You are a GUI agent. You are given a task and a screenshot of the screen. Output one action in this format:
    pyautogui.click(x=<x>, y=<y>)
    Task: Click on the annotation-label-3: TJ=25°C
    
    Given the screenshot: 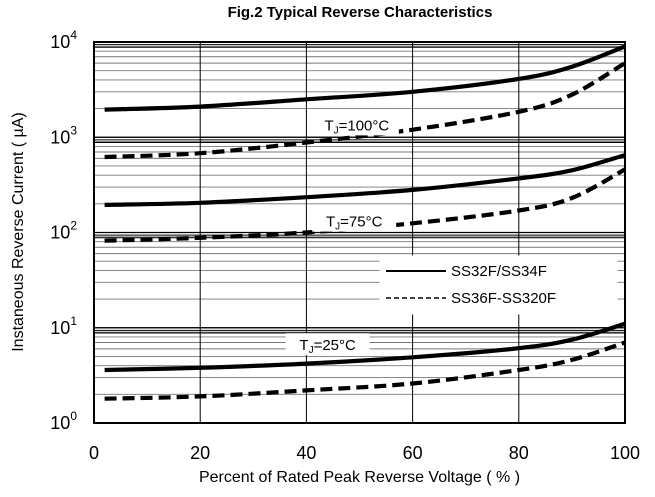 What is the action you would take?
    pyautogui.click(x=327, y=346)
    